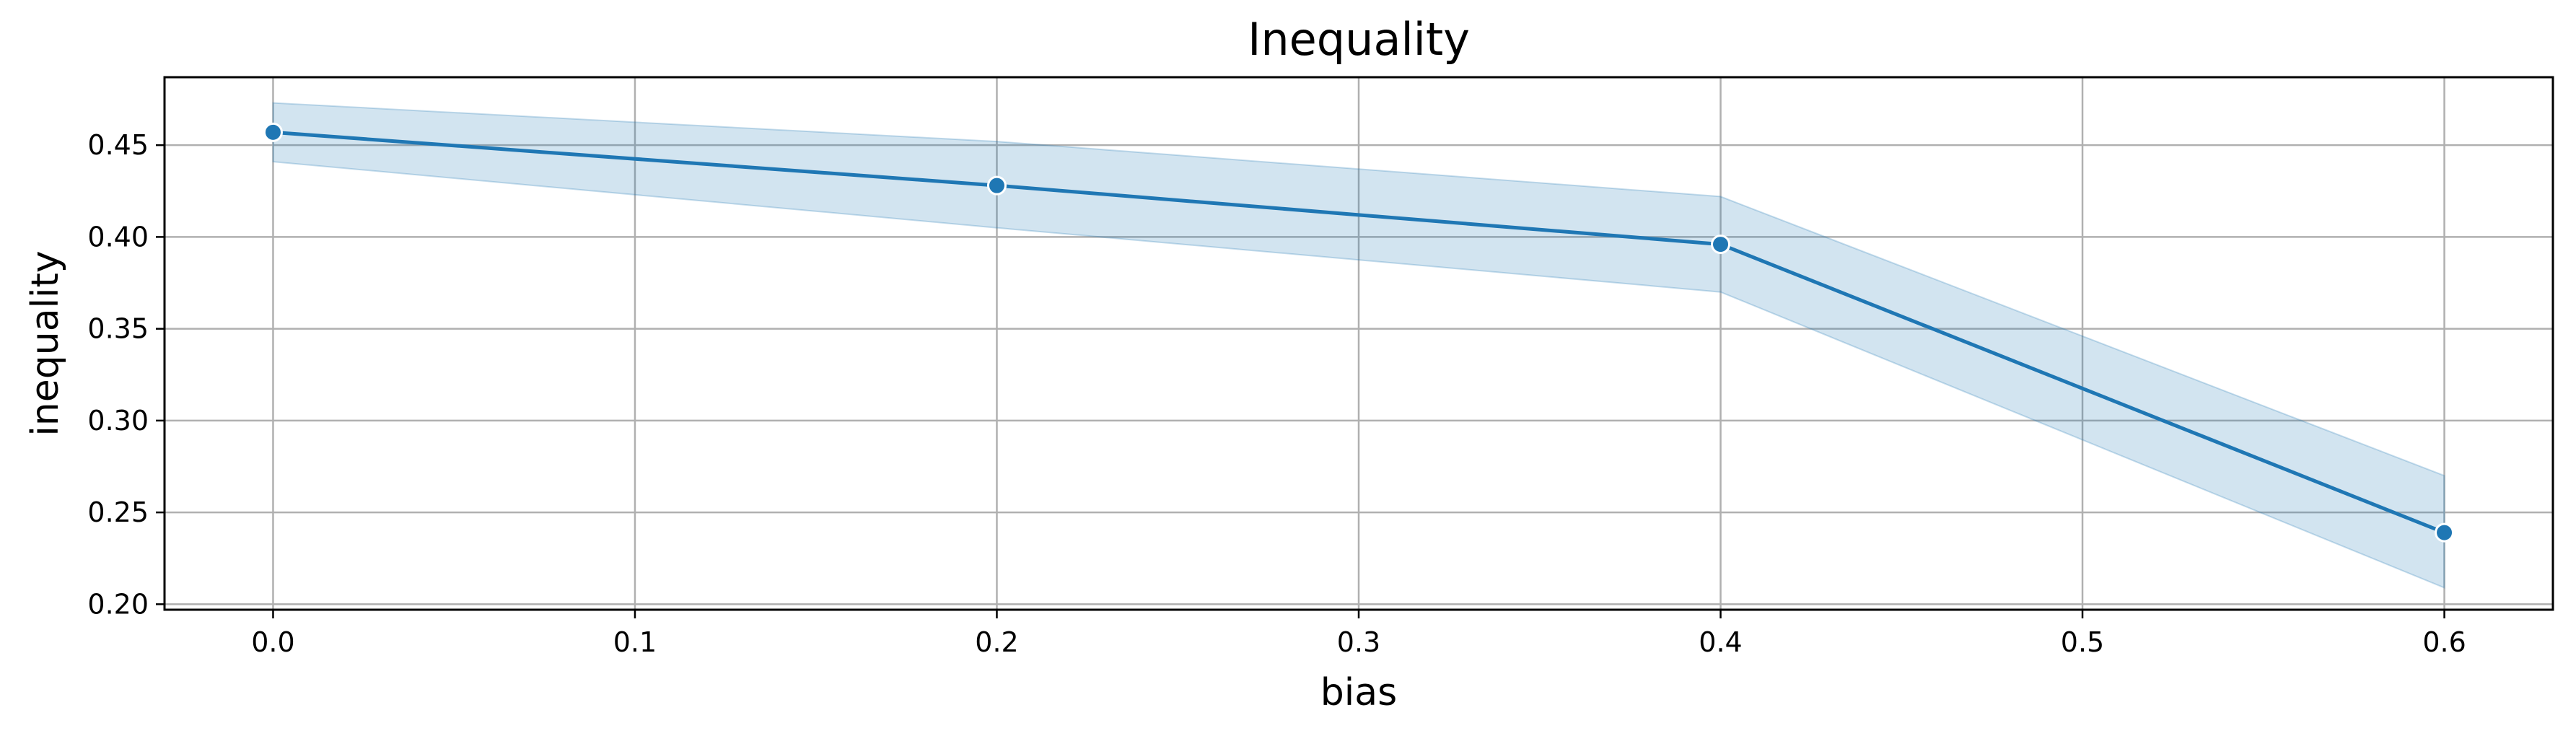  Describe the element at coordinates (996, 642) in the screenshot. I see `x-tick-label: 0.2` at that location.